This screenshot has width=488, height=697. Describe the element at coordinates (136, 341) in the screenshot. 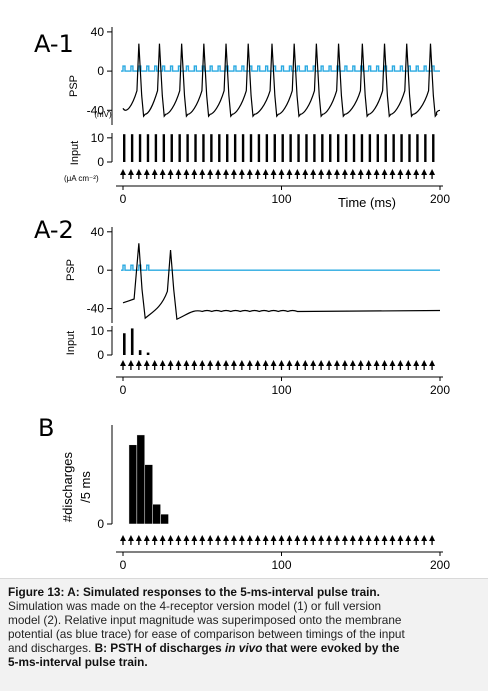

I see `a2-input-pulses` at that location.